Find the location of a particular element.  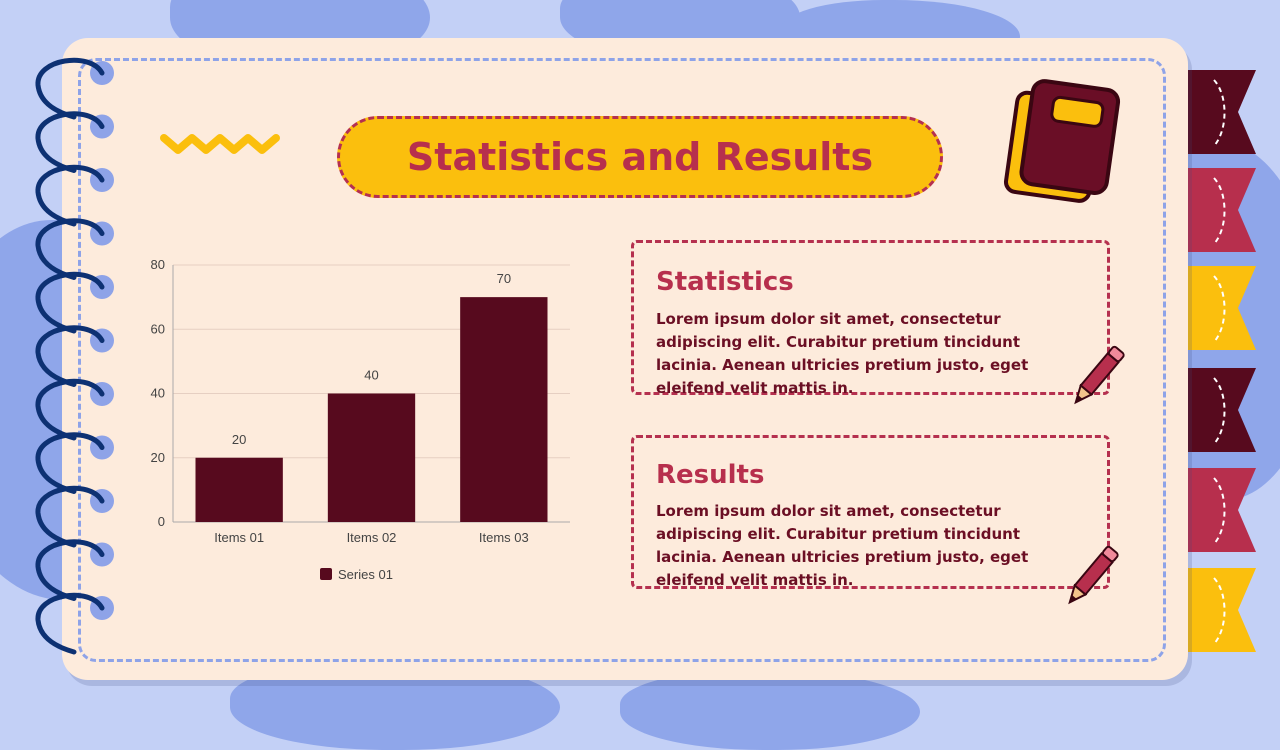

y-tick-label: 0 is located at coordinates (161, 521).